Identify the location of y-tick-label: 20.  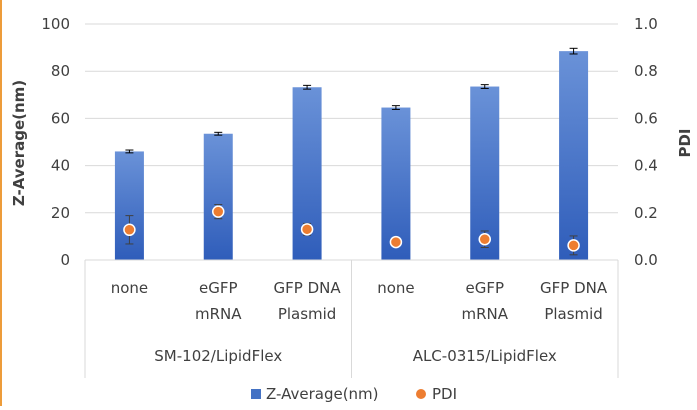
(60, 213).